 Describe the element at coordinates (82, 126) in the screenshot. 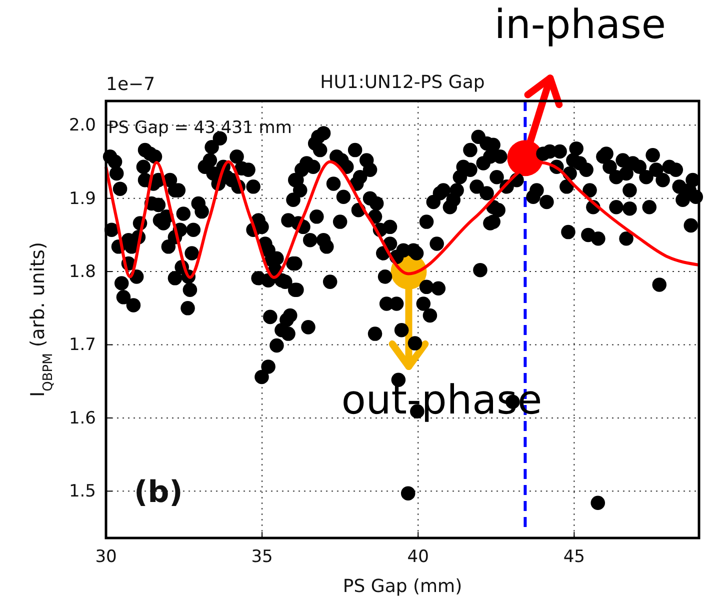

I see `y-tick-label: 2.0` at that location.